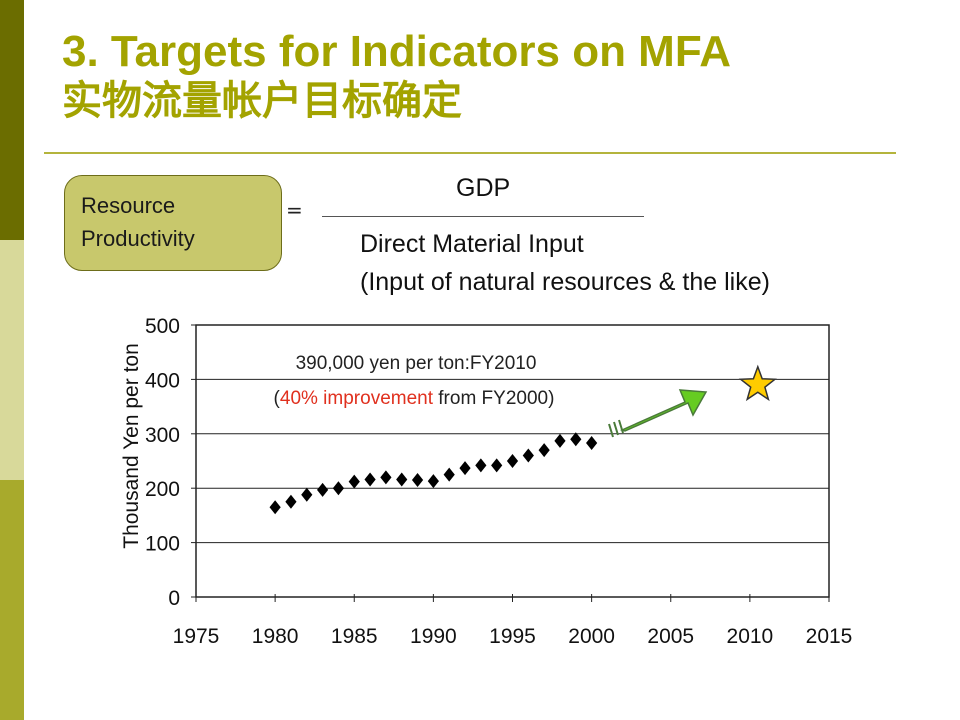  What do you see at coordinates (138, 222) in the screenshot?
I see `resource-productivity-label: Resource Productivity` at bounding box center [138, 222].